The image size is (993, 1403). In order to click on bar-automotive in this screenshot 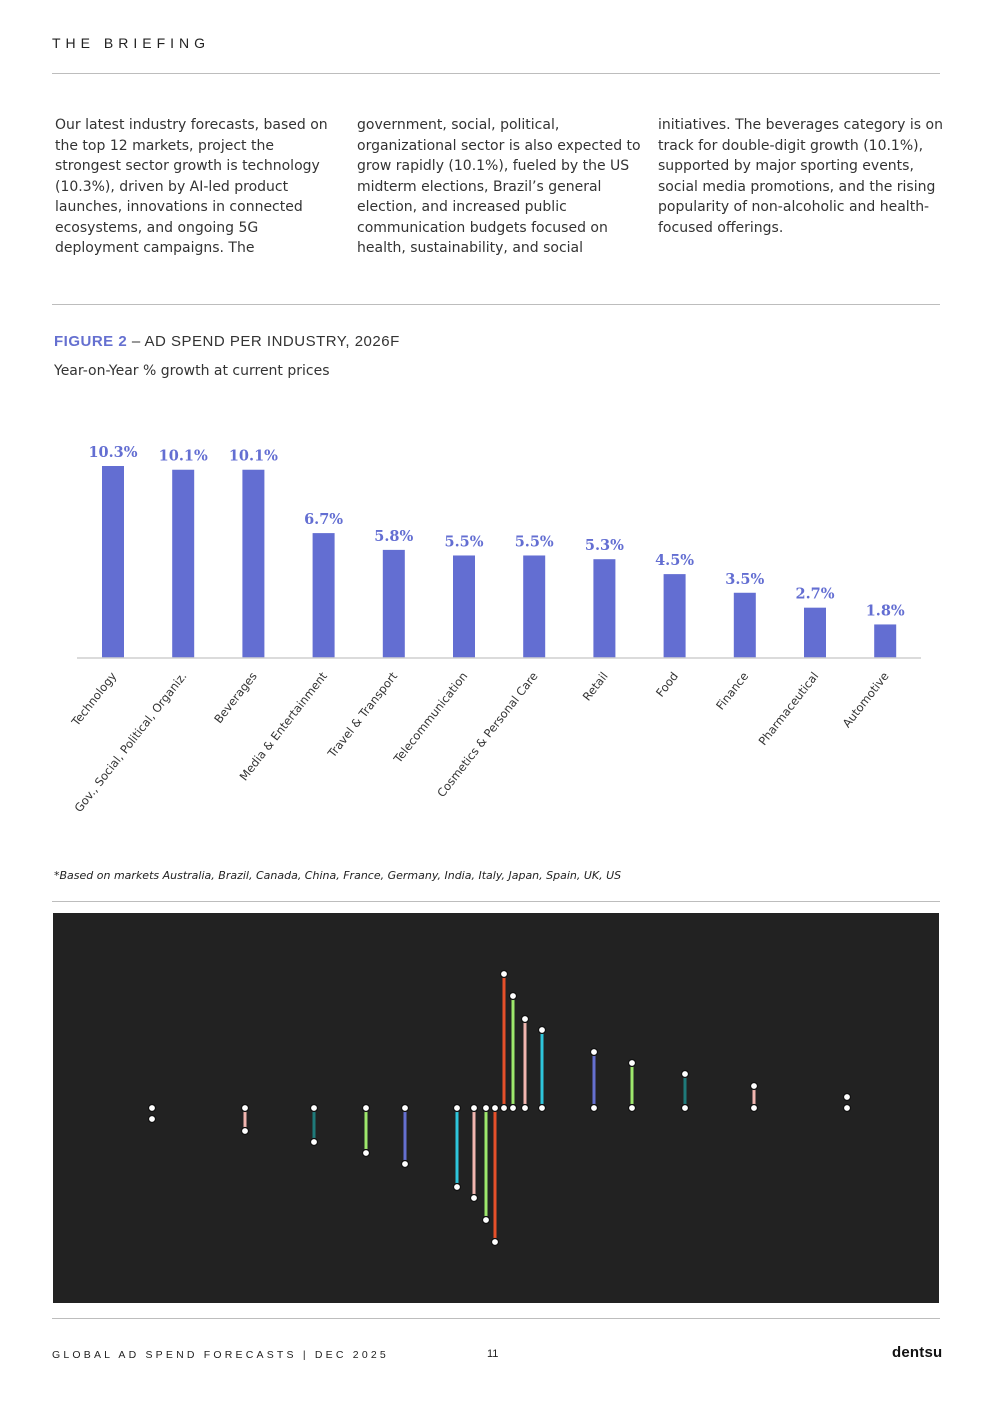, I will do `click(885, 641)`.